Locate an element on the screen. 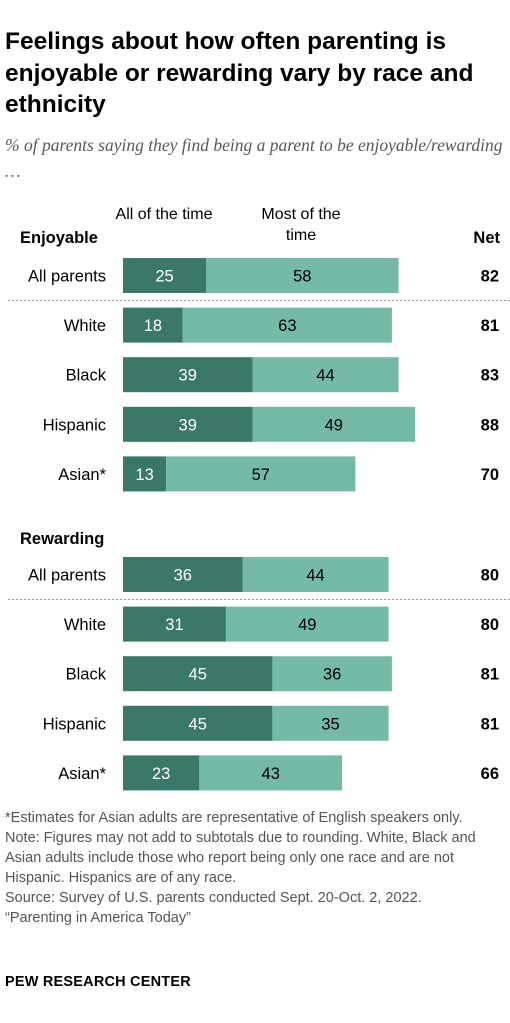  bar-most-of-the-time-rewarding-hispanic is located at coordinates (330, 723).